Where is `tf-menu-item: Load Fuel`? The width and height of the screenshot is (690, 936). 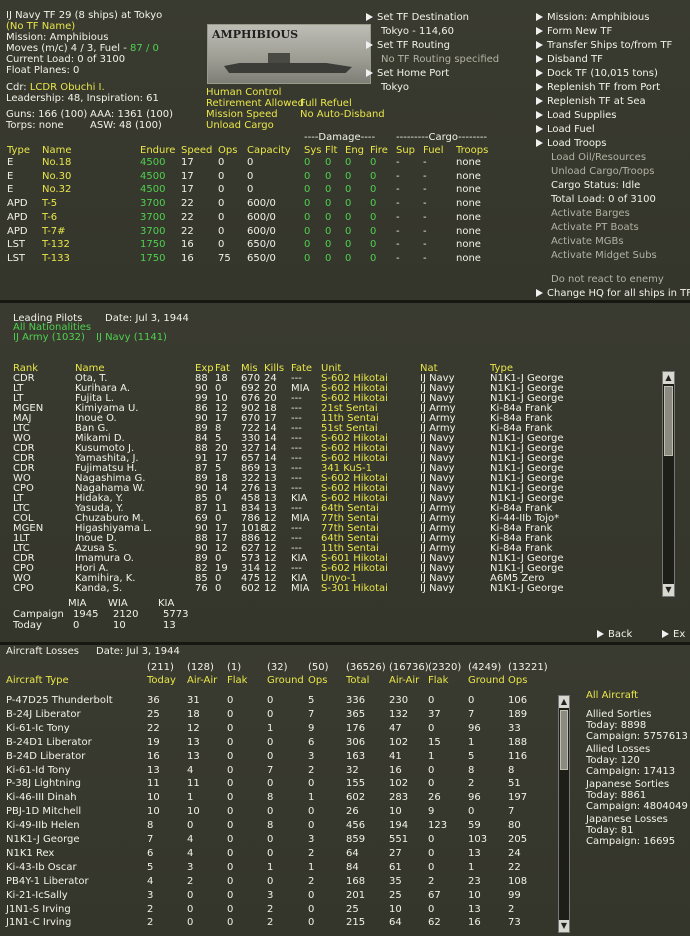
tf-menu-item: Load Fuel is located at coordinates (565, 130).